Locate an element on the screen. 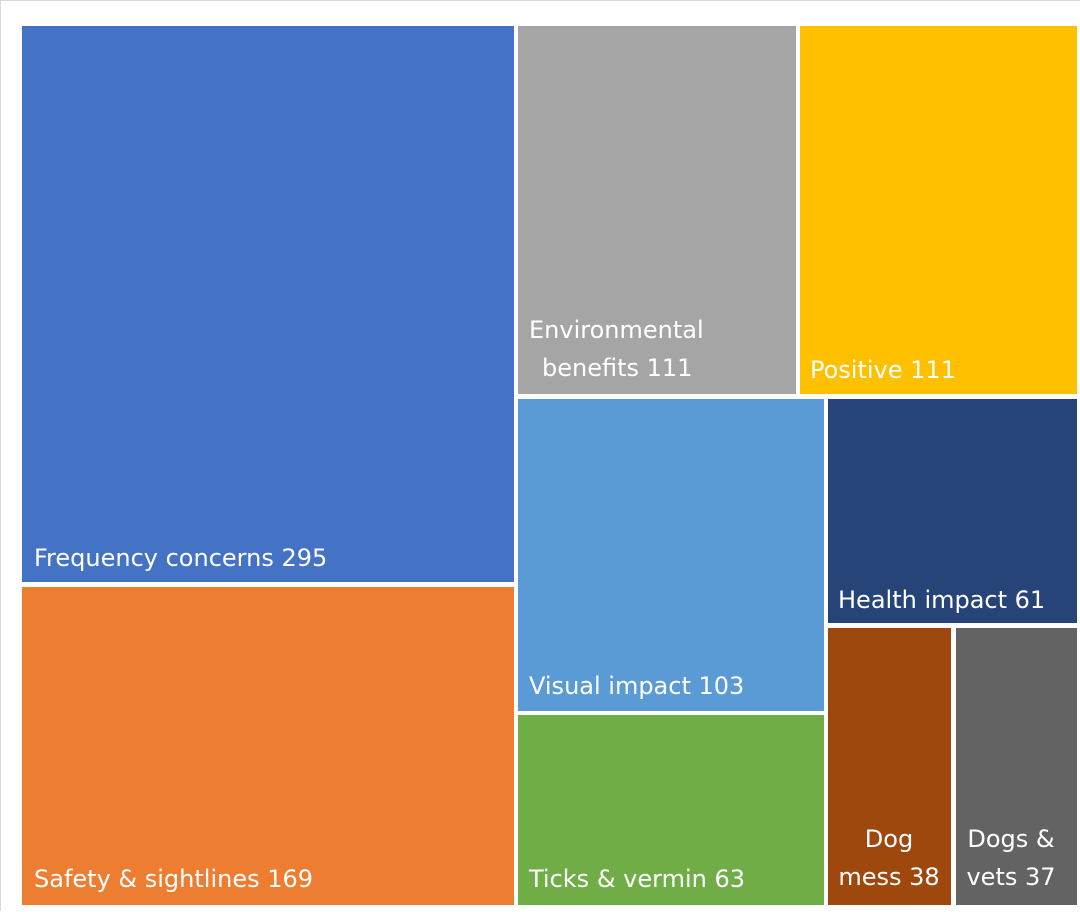 The image size is (1080, 912). tile-positive is located at coordinates (938, 210).